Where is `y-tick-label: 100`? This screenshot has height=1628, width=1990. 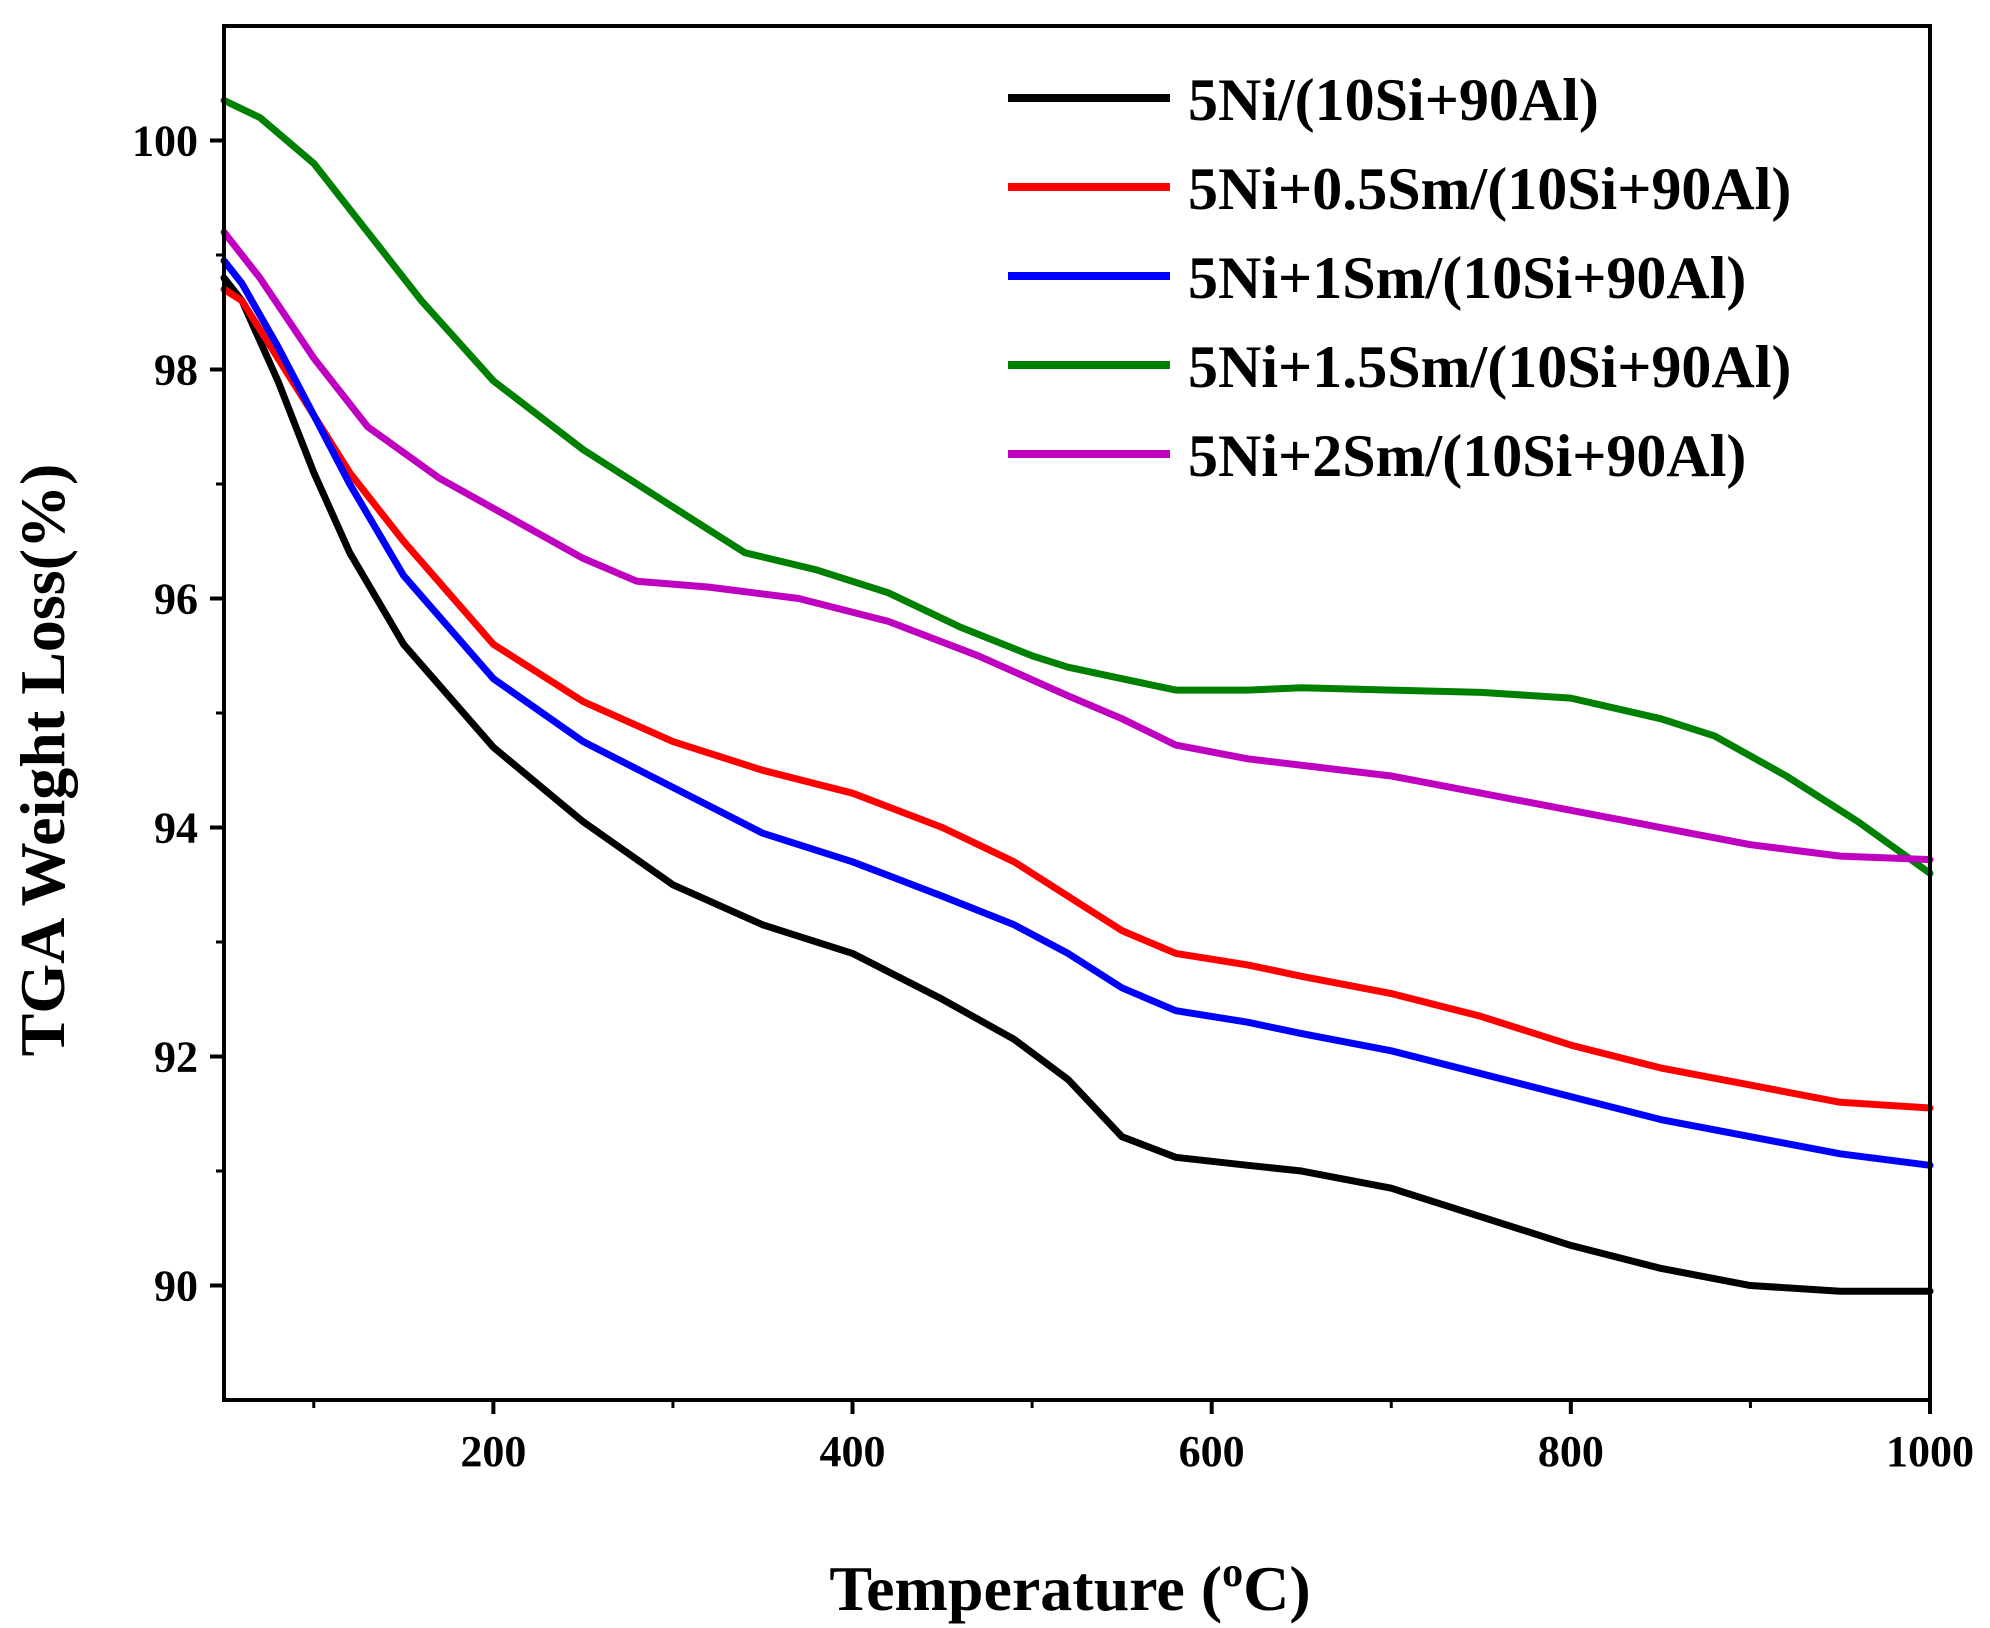 y-tick-label: 100 is located at coordinates (165, 141).